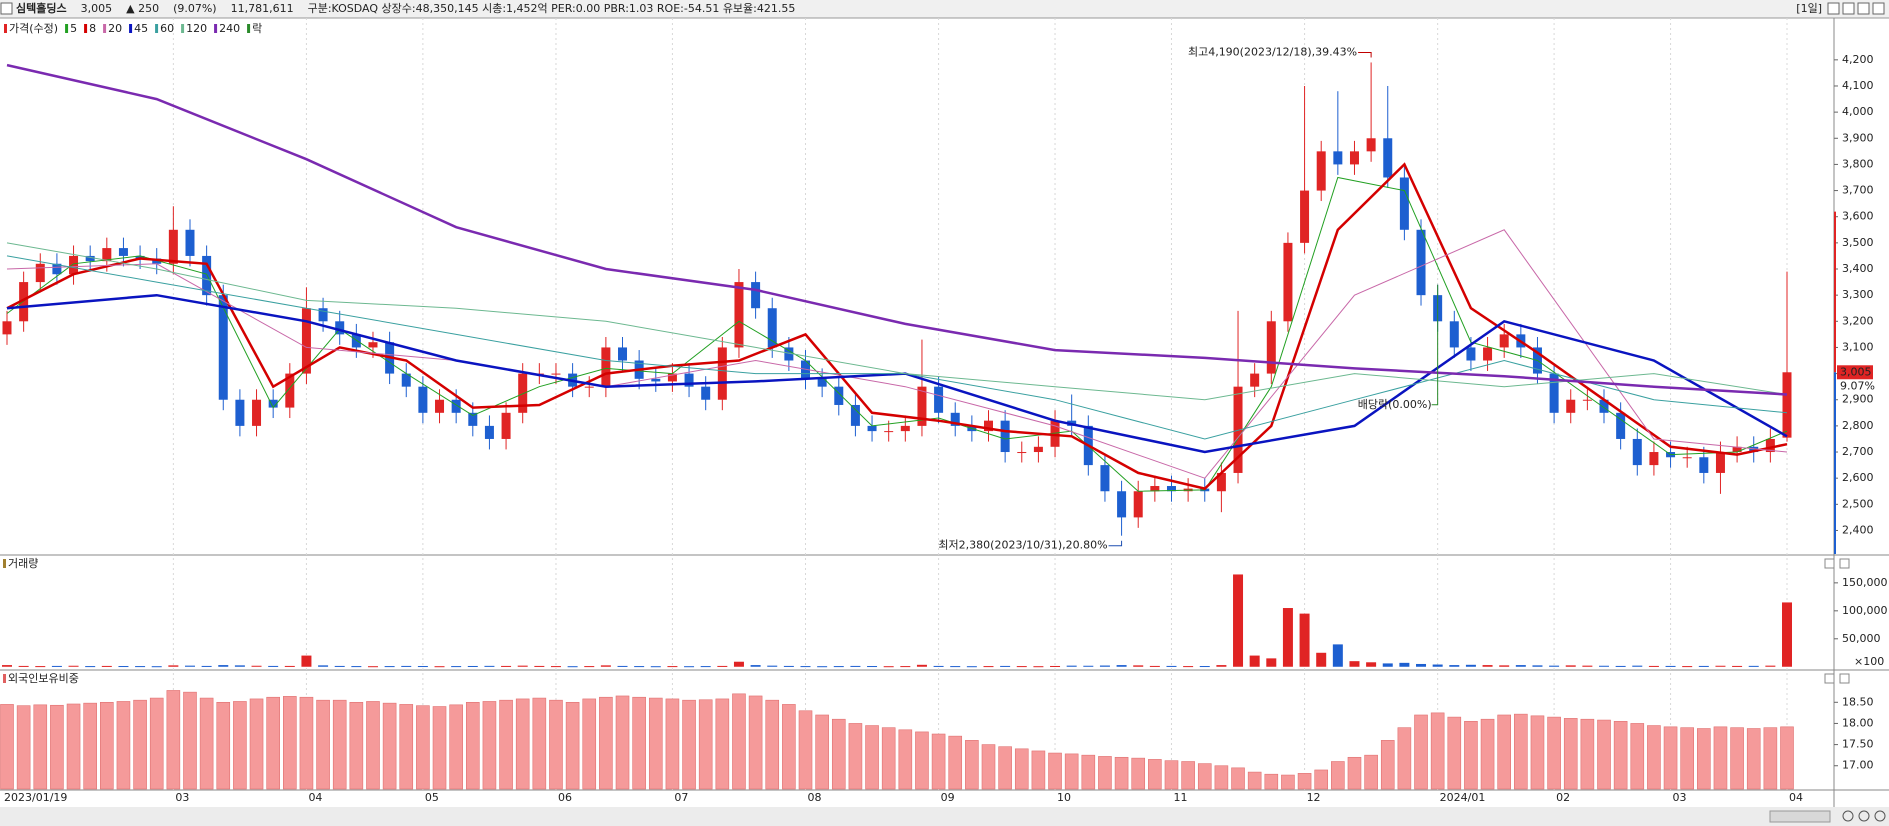  I want to click on y-tick-label: 3,900, so click(1858, 137).